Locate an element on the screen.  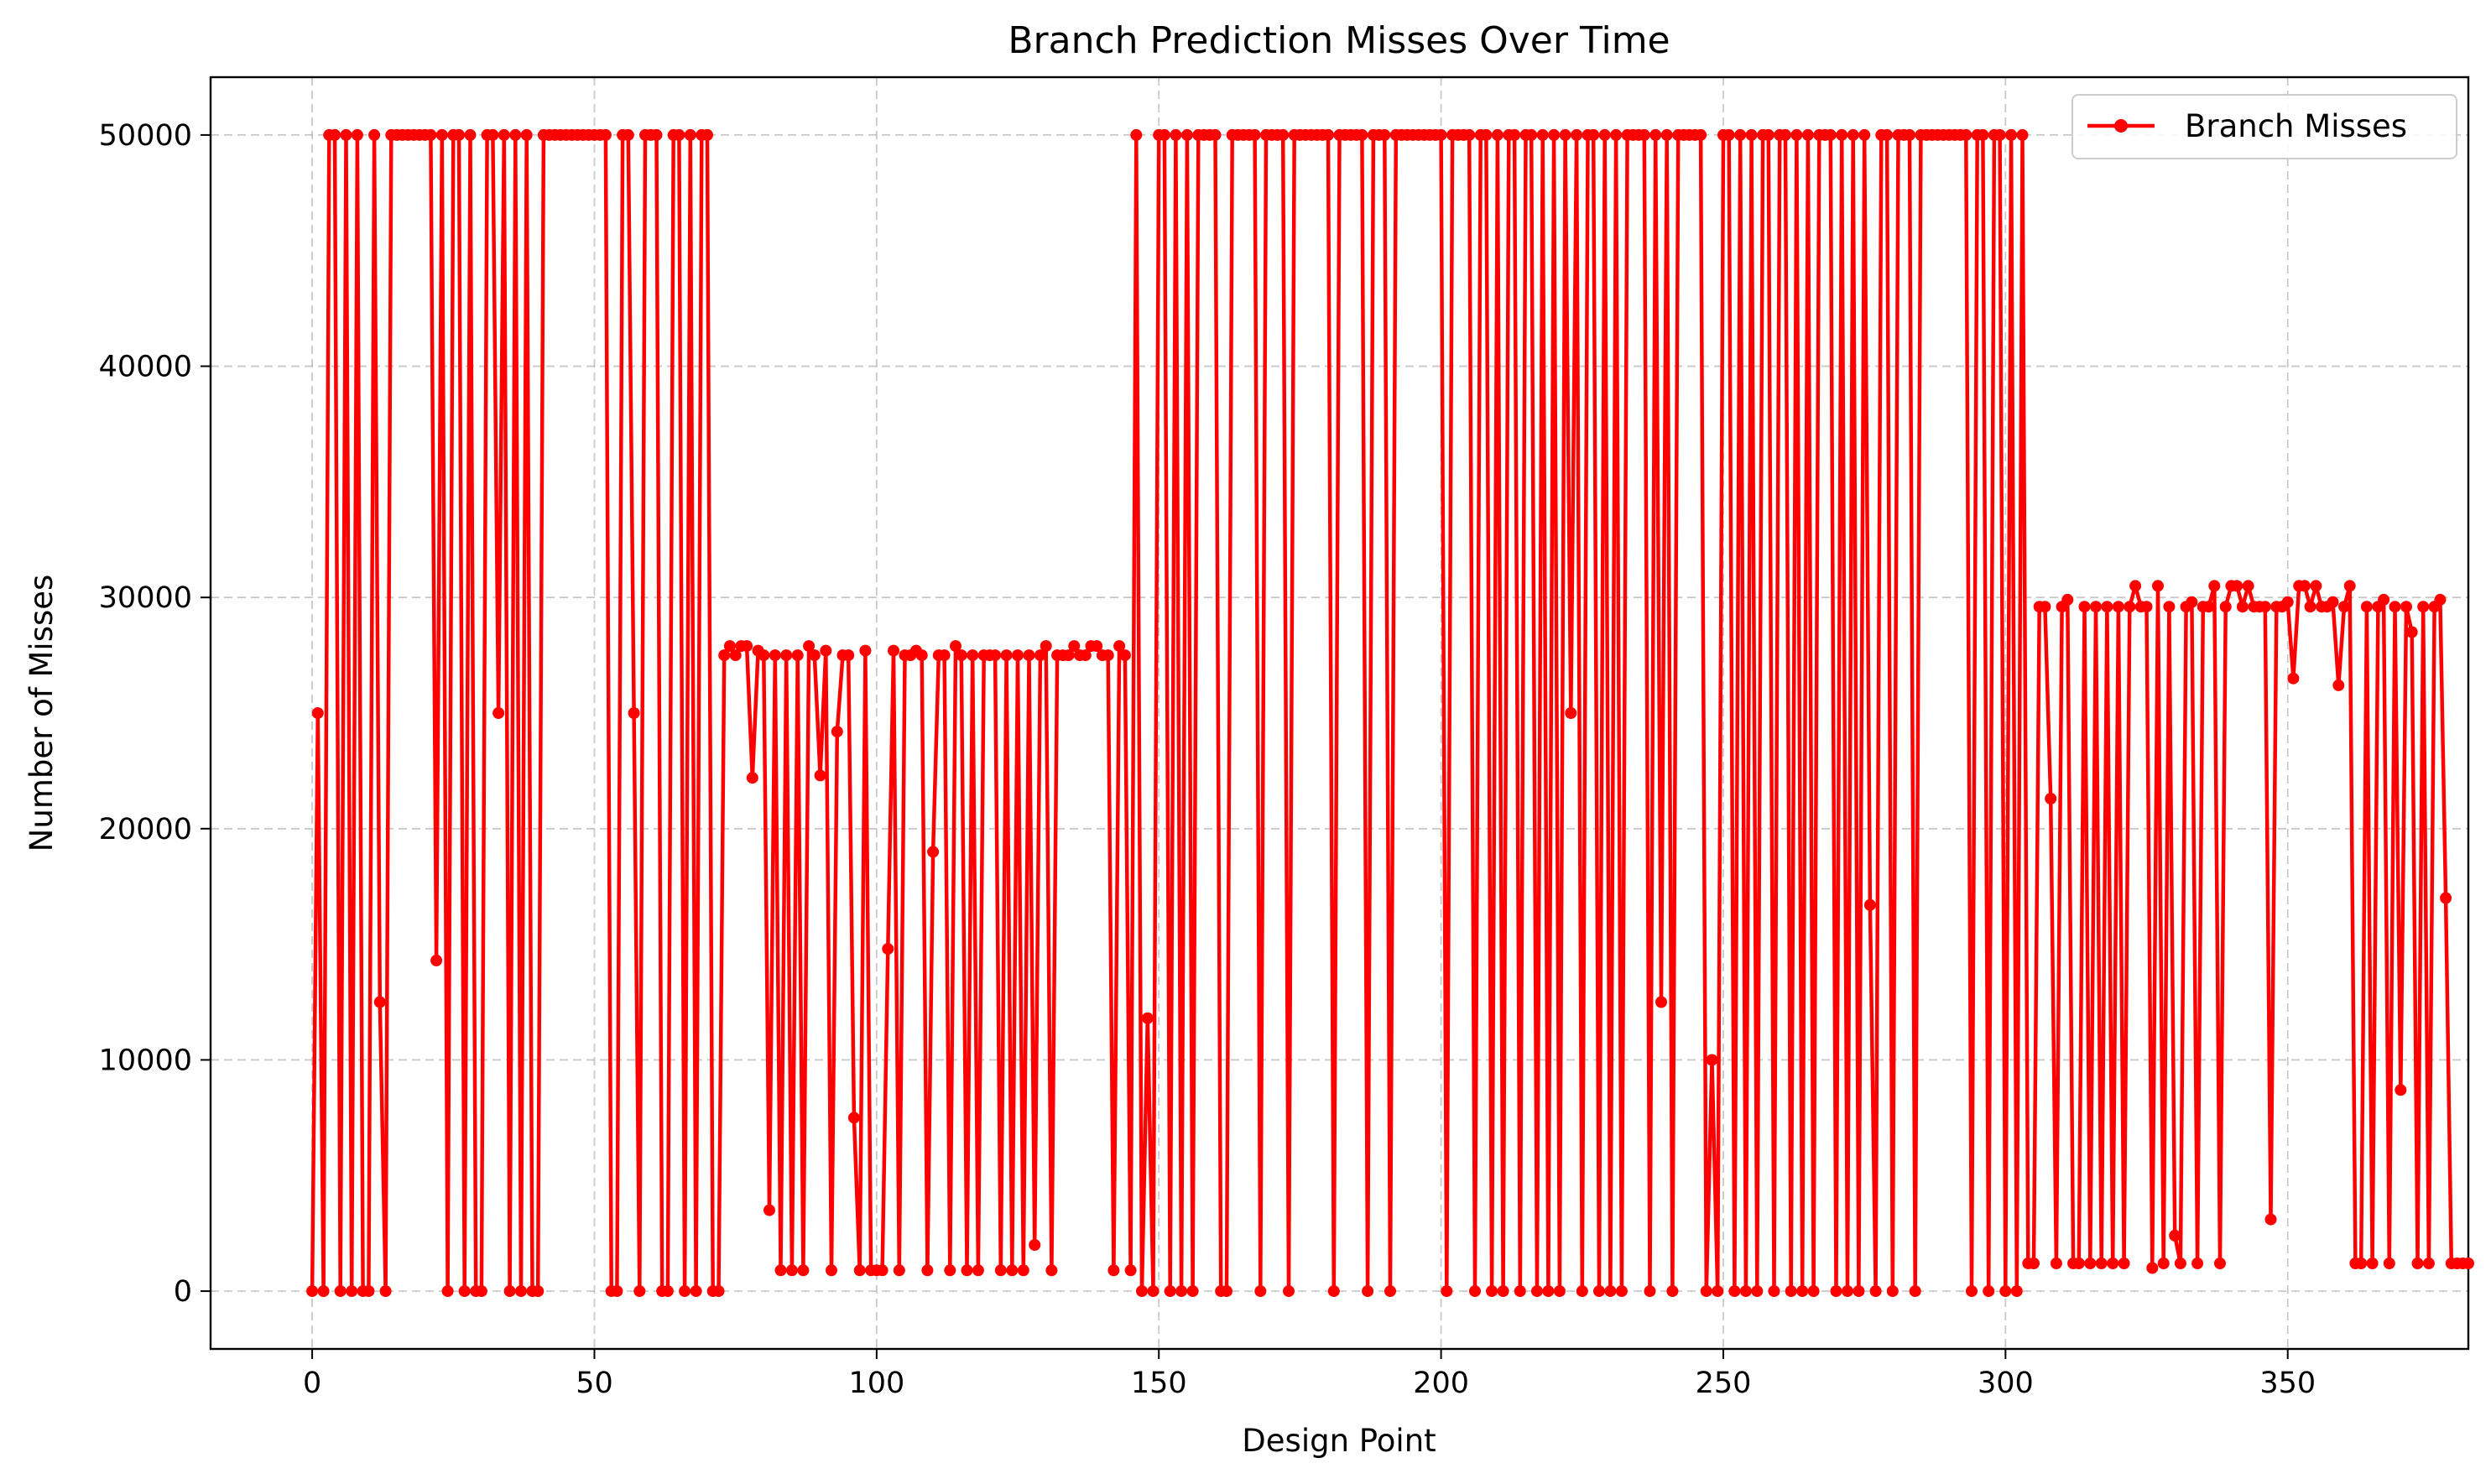
x-tick-label: 200 is located at coordinates (1441, 1383).